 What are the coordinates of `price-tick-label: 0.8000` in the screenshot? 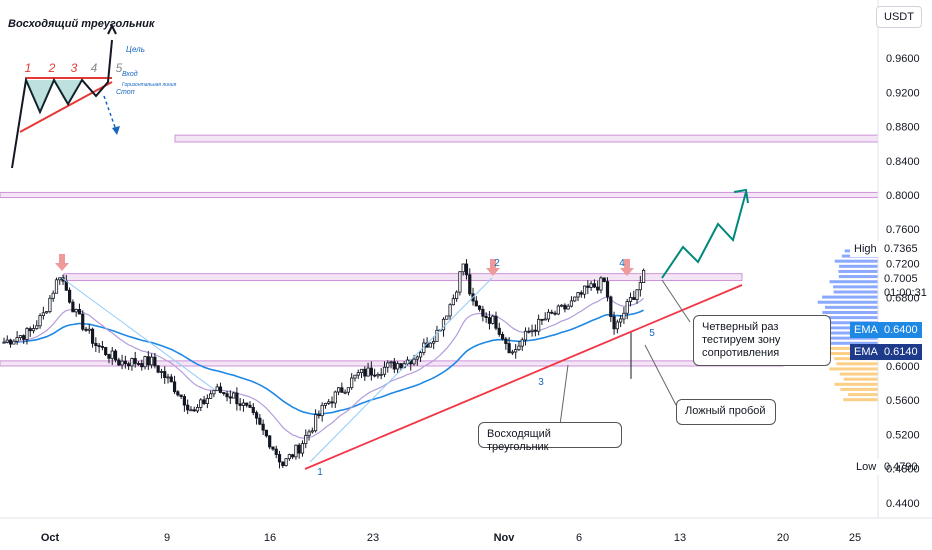 It's located at (903, 196).